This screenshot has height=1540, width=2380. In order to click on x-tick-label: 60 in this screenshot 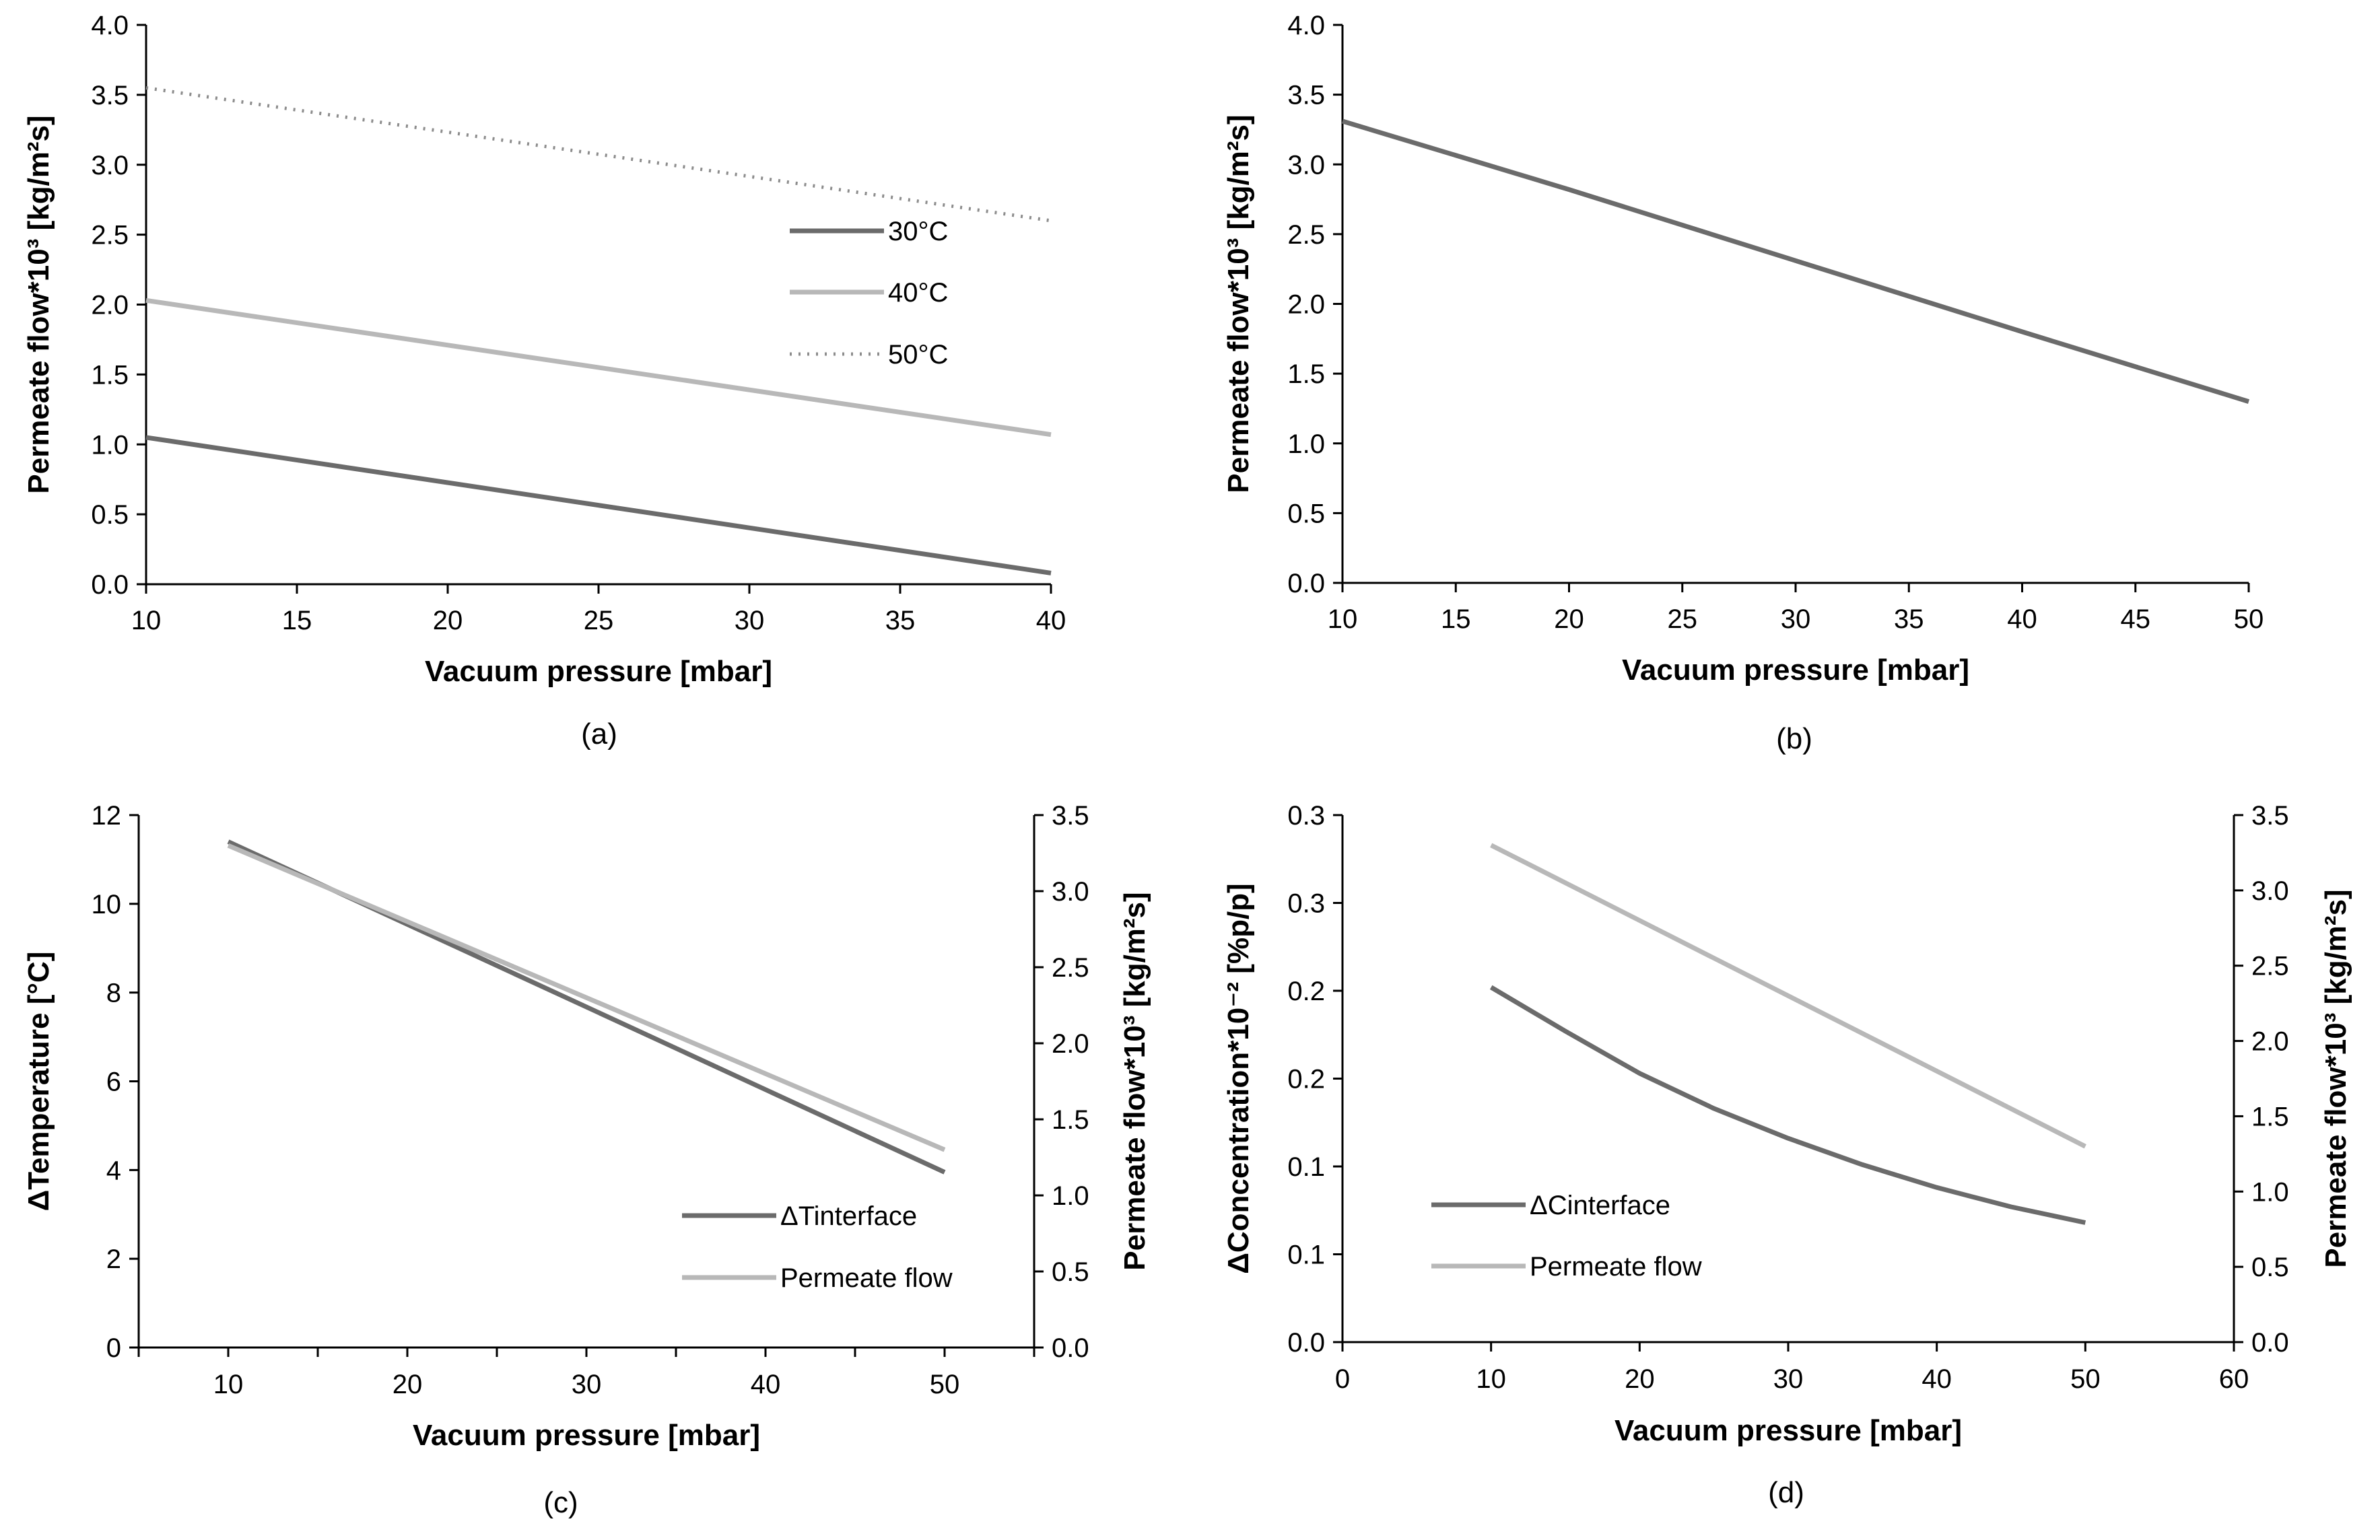, I will do `click(2234, 1379)`.